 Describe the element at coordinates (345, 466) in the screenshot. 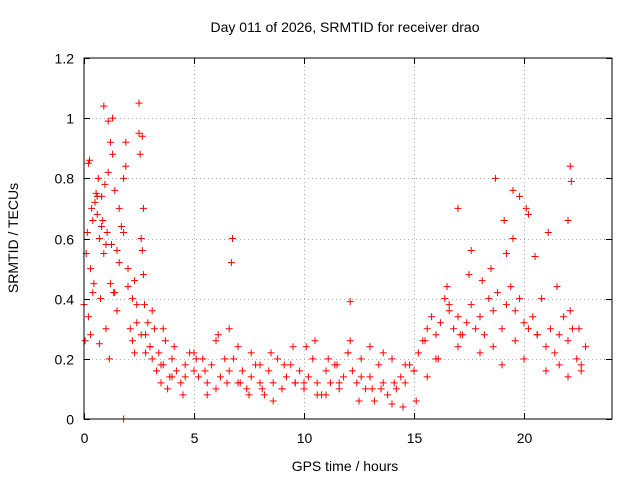

I see `x-axis-label: GPS time / hours` at that location.